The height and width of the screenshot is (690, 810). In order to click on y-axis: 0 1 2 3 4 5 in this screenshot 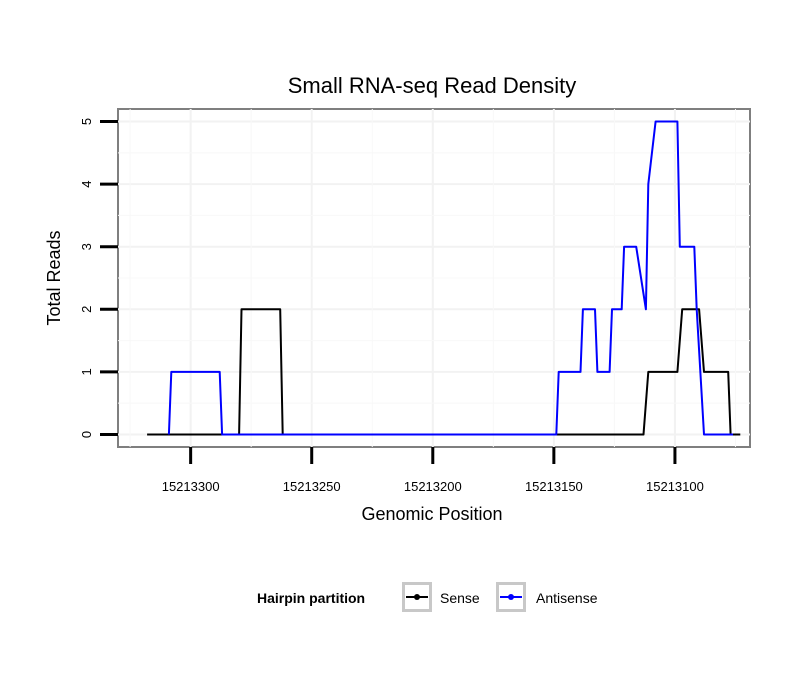, I will do `click(98, 278)`.